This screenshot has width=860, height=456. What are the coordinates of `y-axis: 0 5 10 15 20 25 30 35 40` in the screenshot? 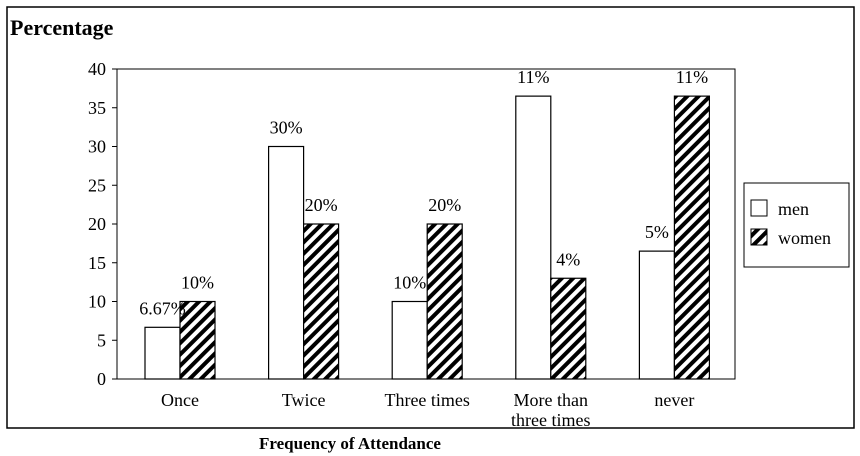 It's located at (102, 224).